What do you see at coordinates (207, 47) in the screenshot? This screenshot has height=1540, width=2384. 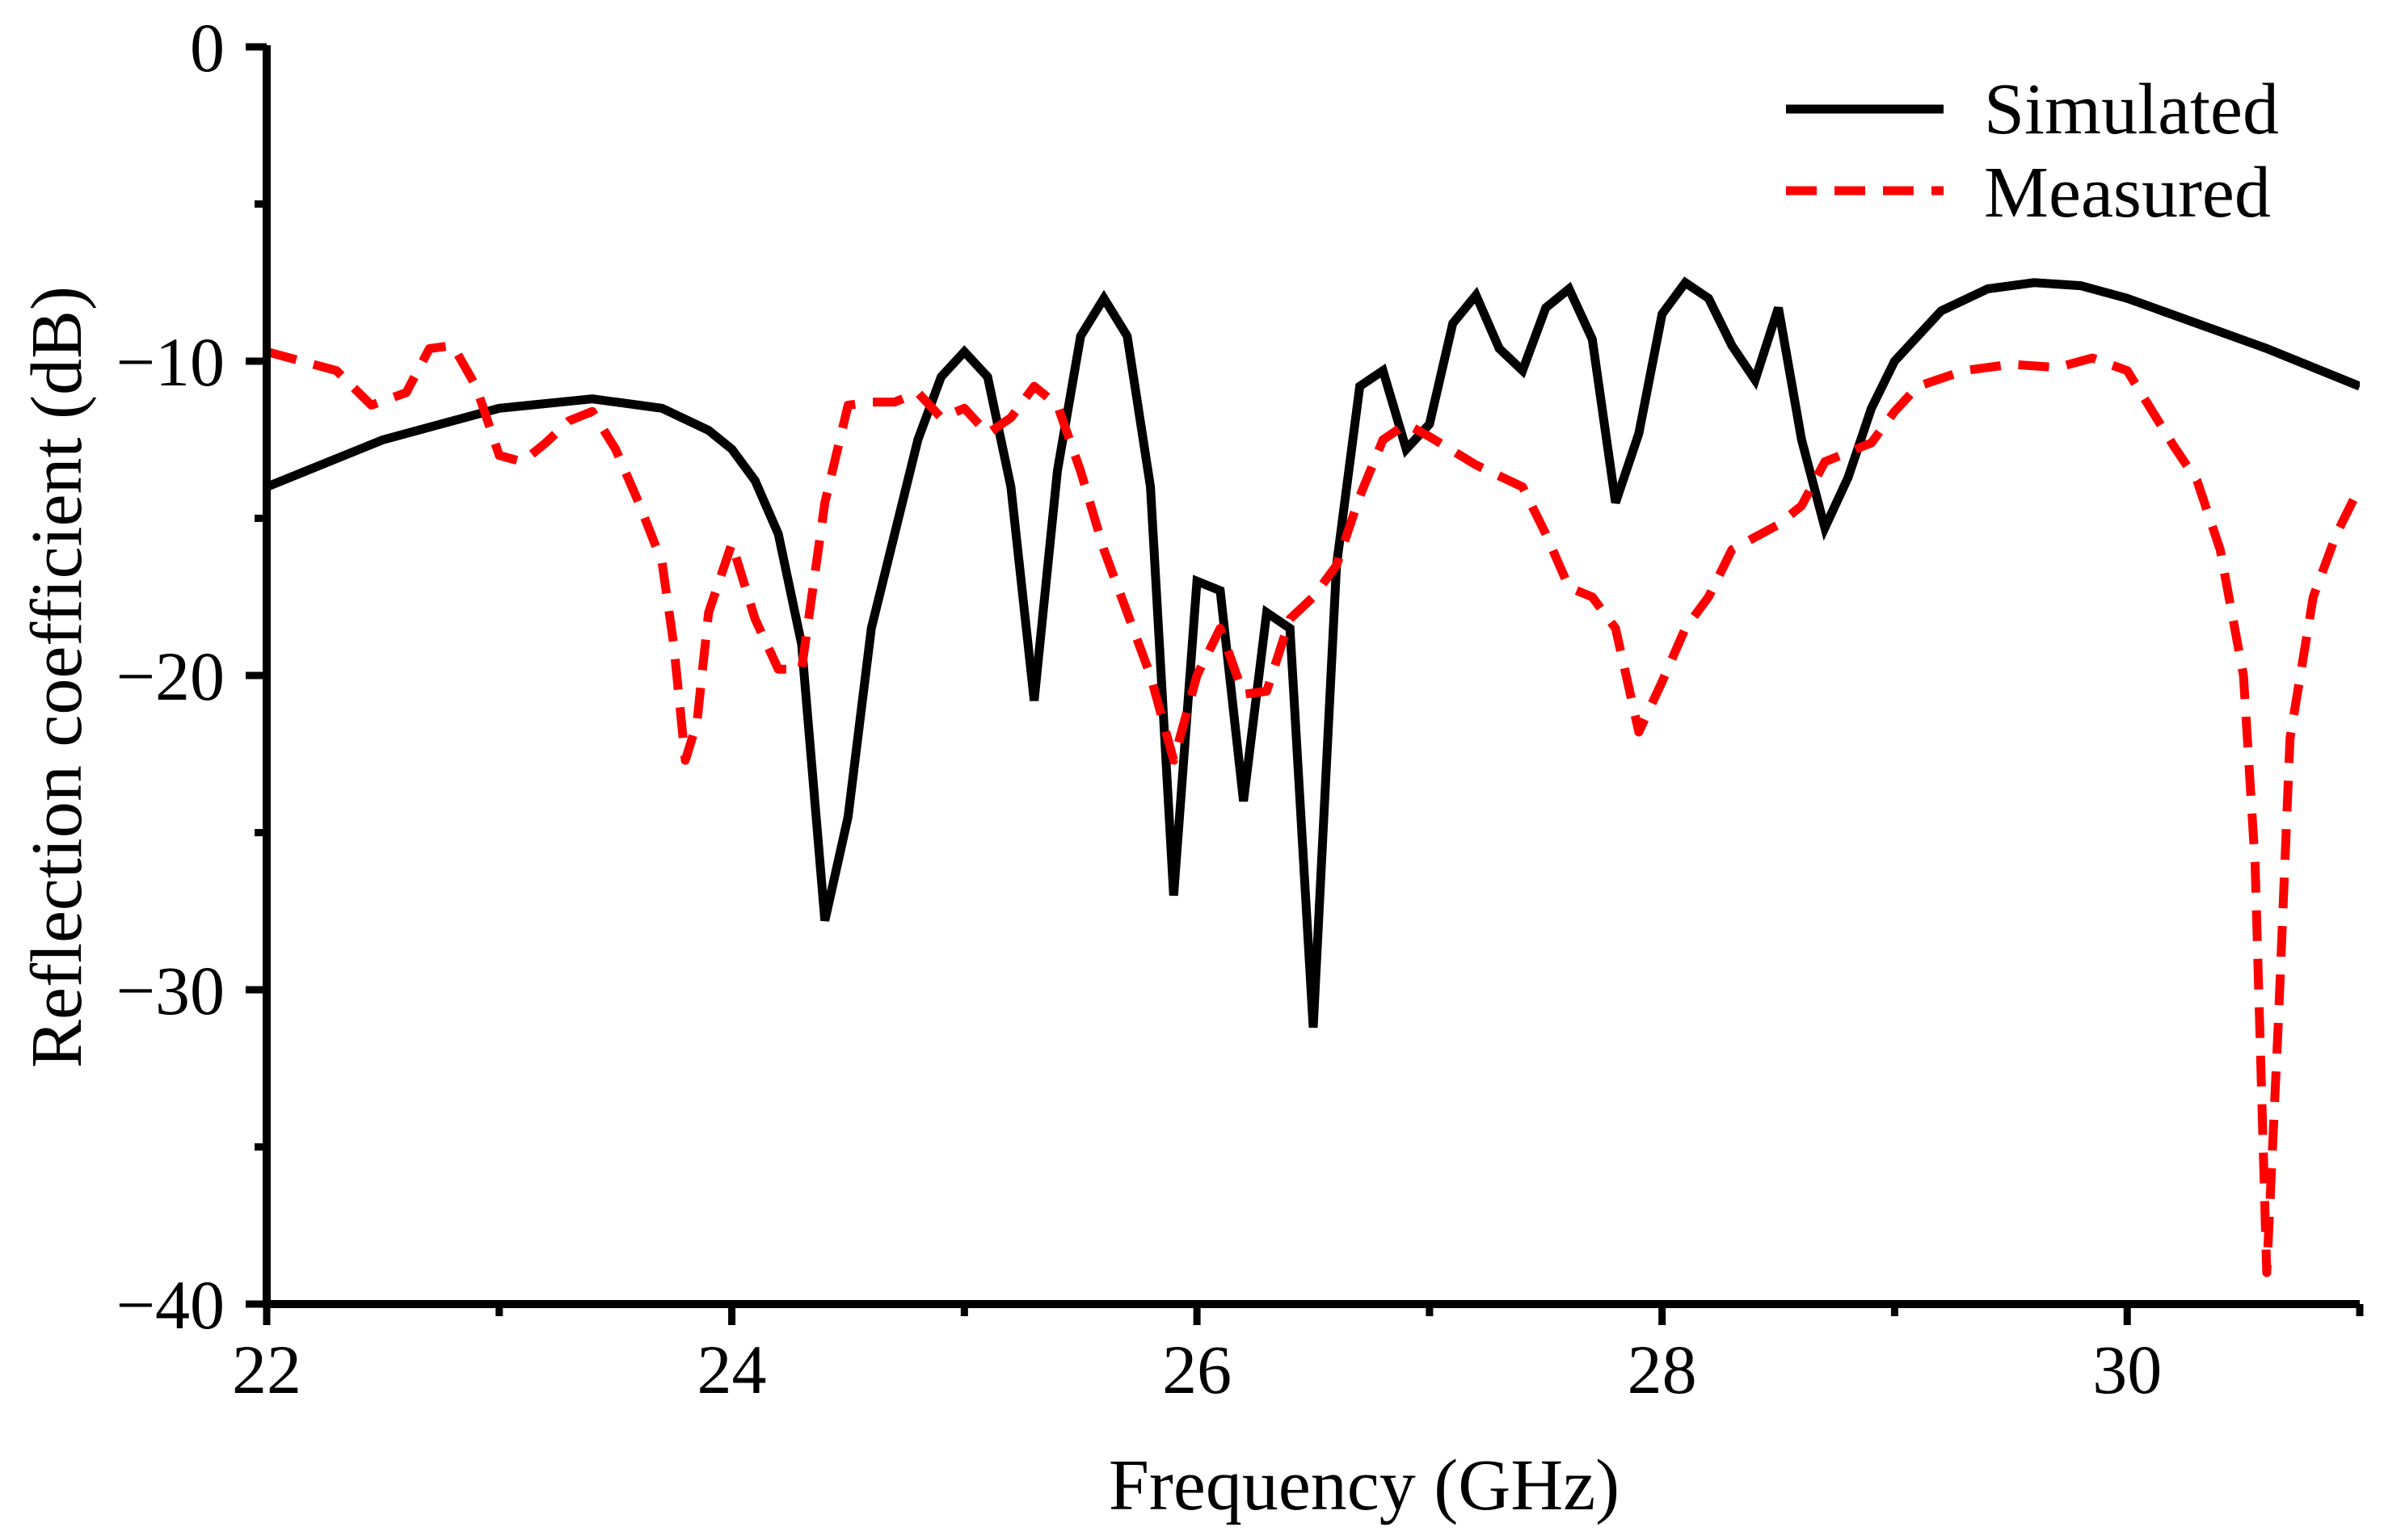 I see `y-tick-label: 0` at bounding box center [207, 47].